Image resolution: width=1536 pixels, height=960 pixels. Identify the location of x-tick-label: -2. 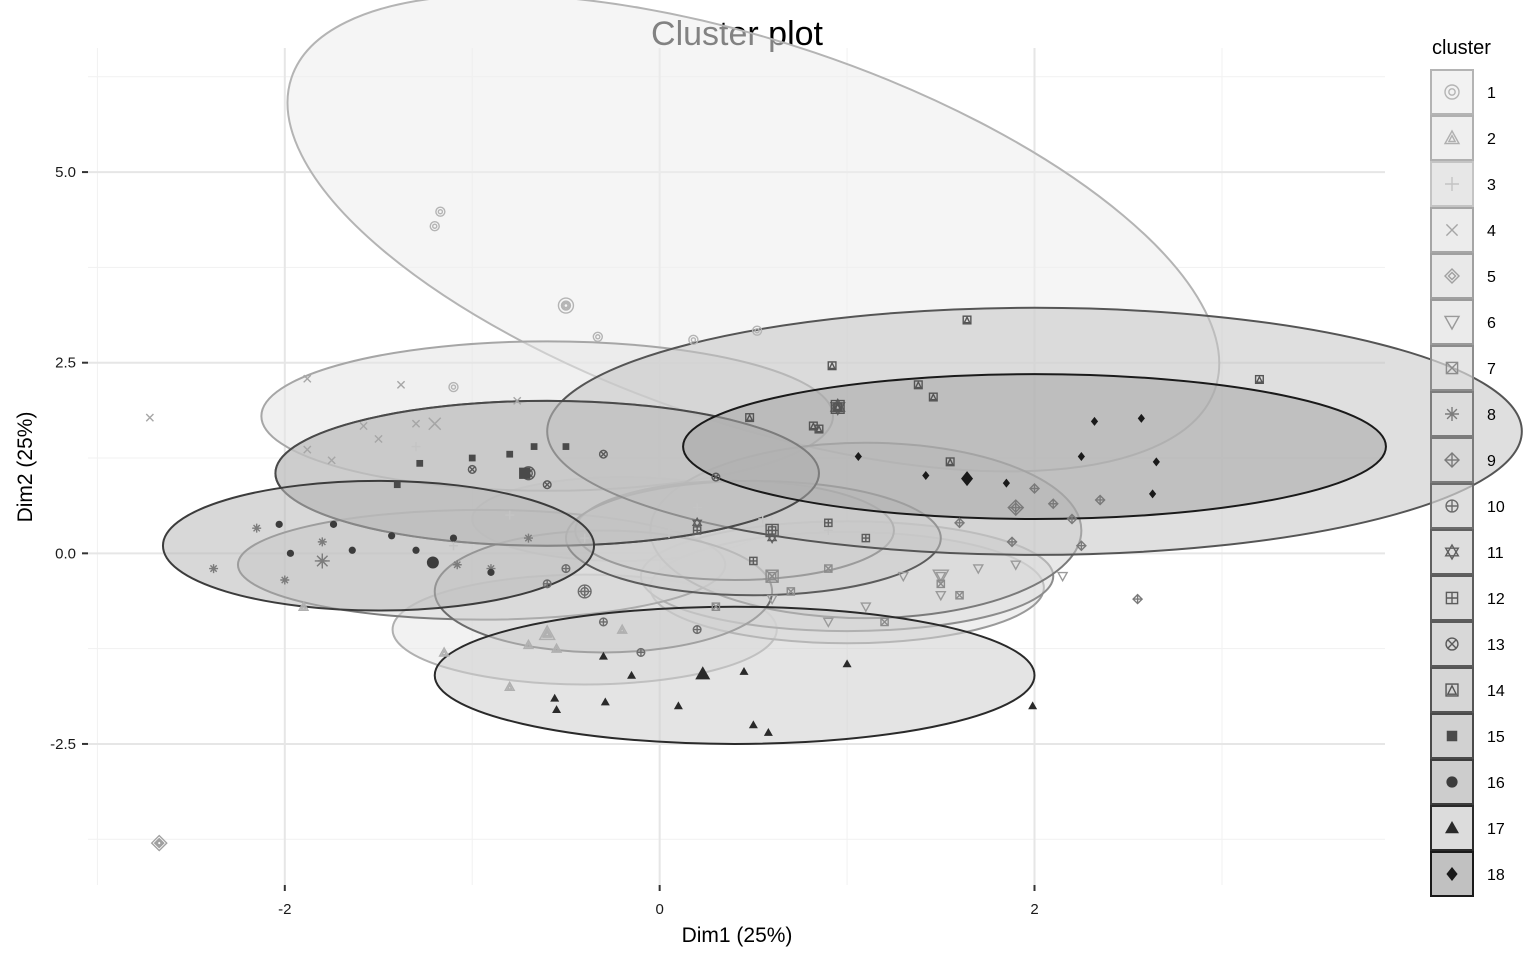
(284, 909).